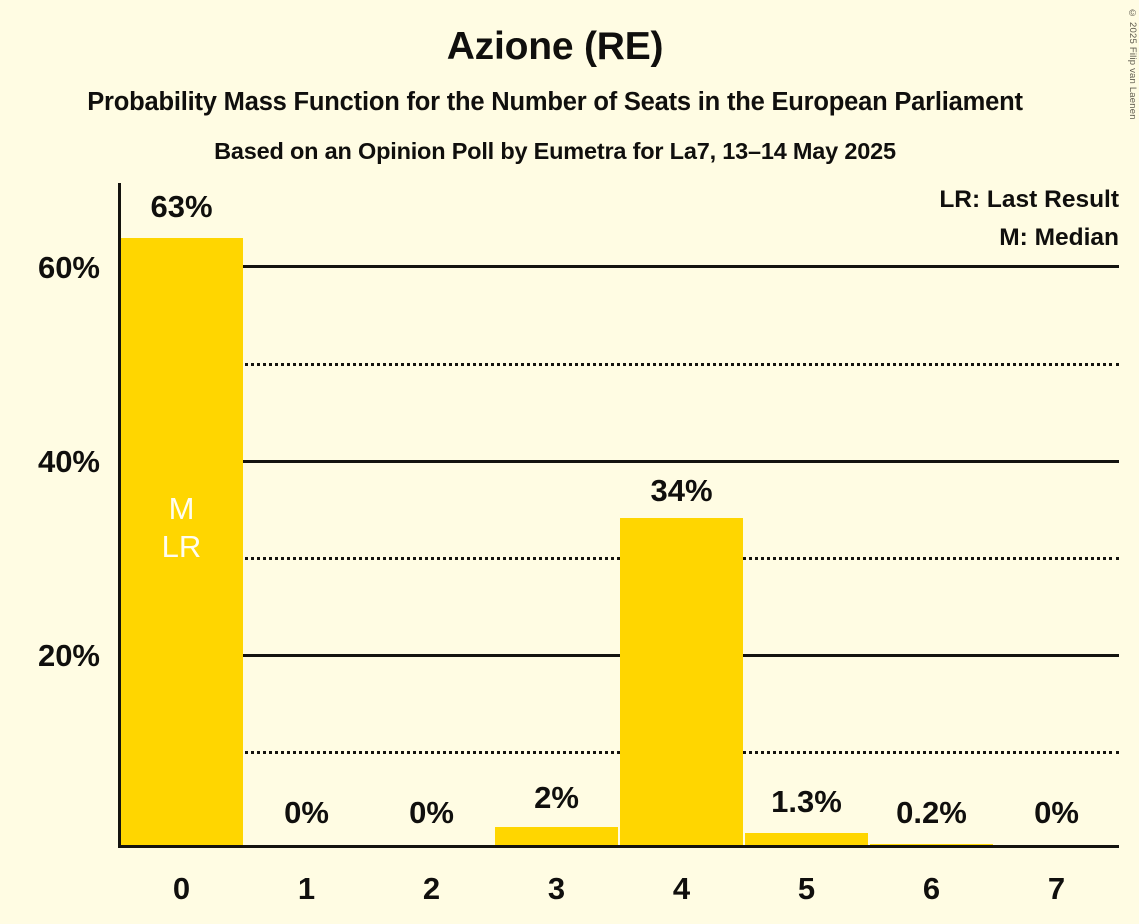 The height and width of the screenshot is (924, 1139). Describe the element at coordinates (806, 801) in the screenshot. I see `bar-value-5: 1.3%` at that location.